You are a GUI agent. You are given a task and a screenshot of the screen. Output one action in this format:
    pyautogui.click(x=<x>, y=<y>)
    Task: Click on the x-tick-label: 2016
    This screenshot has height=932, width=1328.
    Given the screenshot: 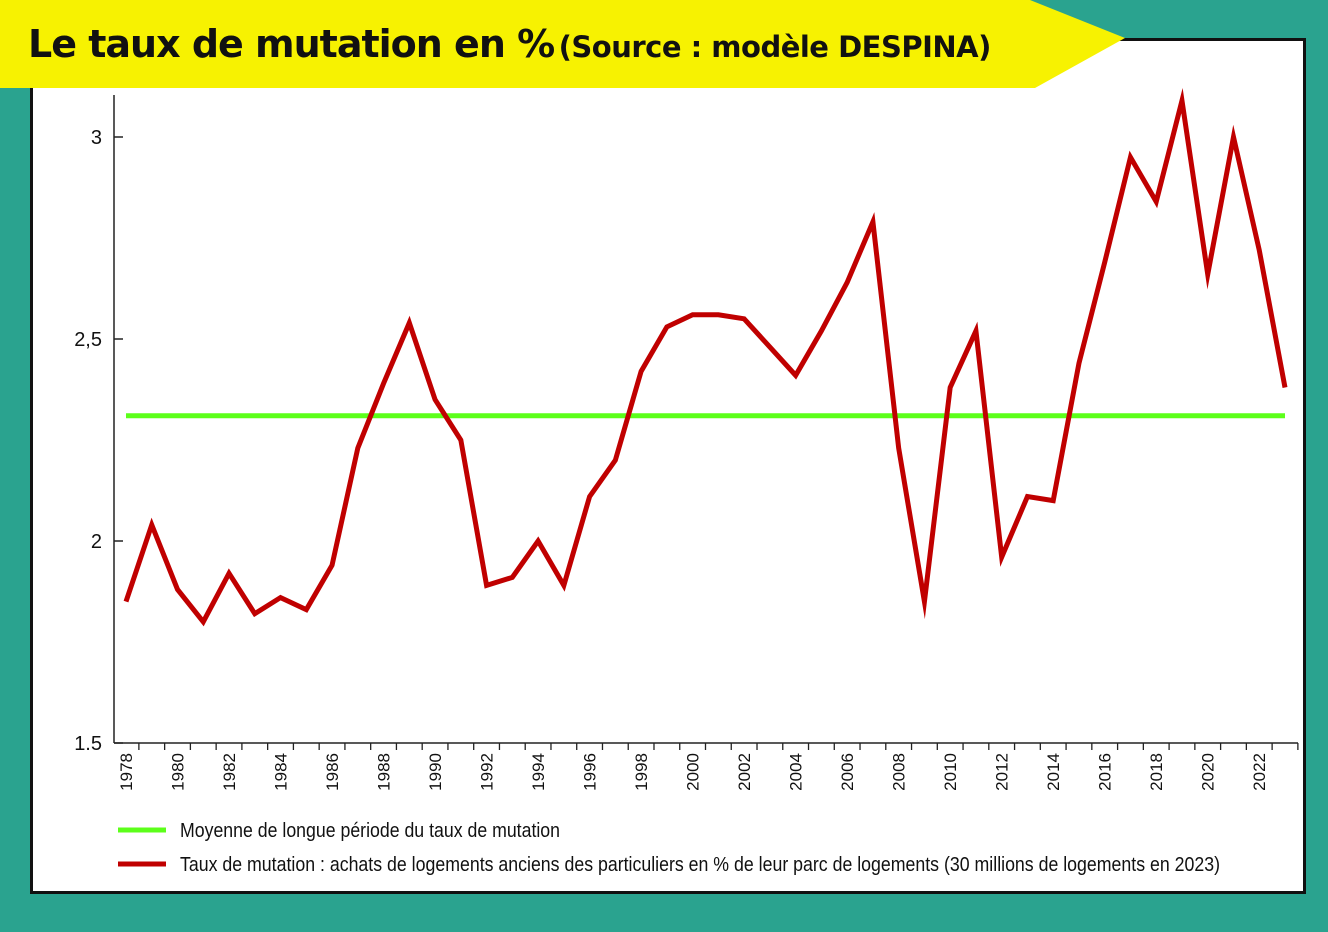 What is the action you would take?
    pyautogui.click(x=1105, y=772)
    